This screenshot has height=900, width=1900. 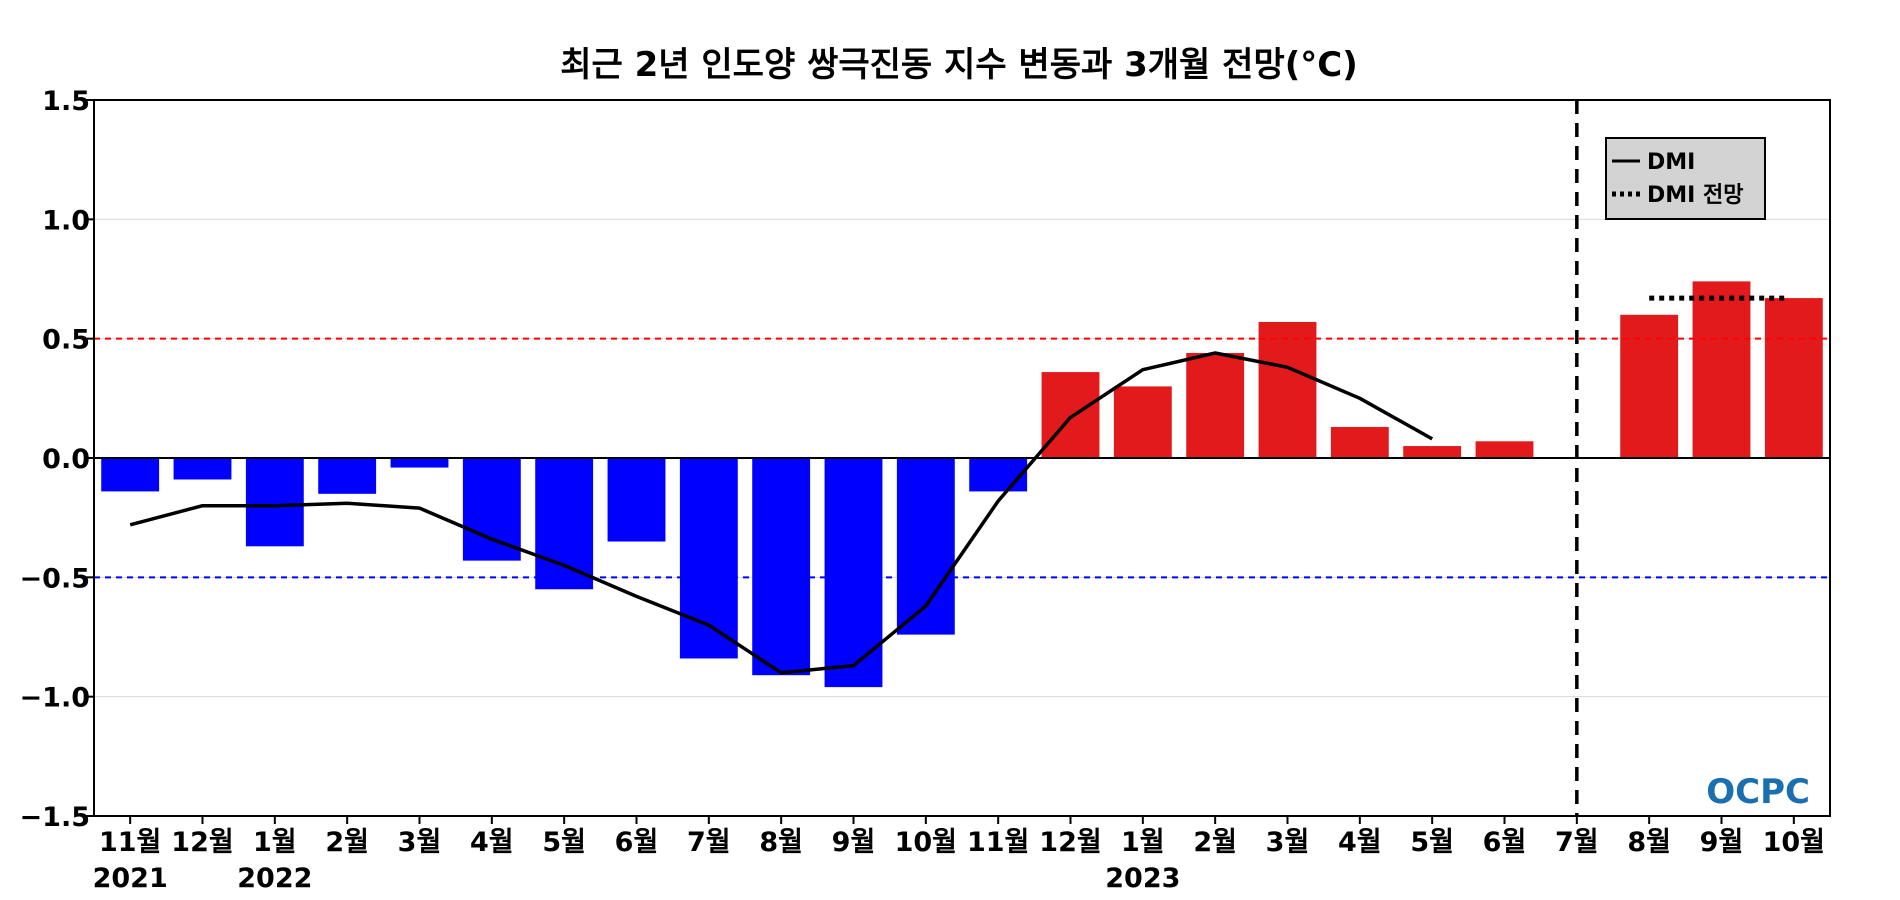 I want to click on y-tick-label: 1.0, so click(x=66, y=220).